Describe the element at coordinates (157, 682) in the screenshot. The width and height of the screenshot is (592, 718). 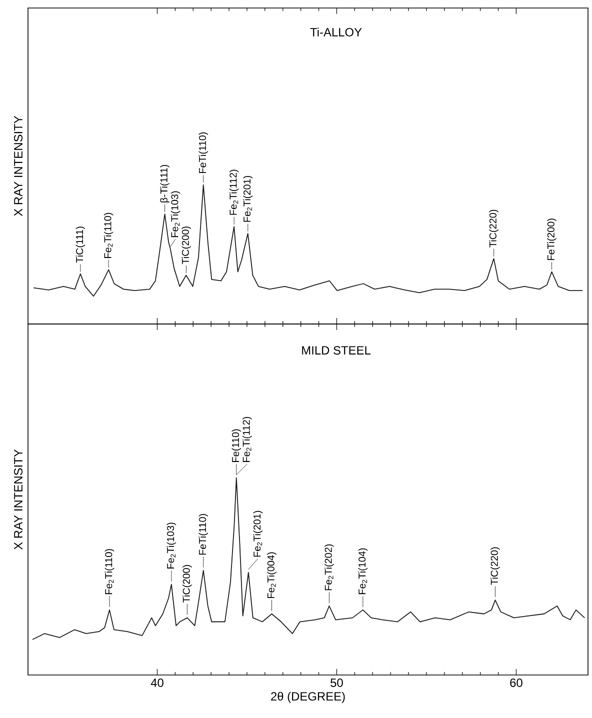
I see `x-tick-label: 40` at that location.